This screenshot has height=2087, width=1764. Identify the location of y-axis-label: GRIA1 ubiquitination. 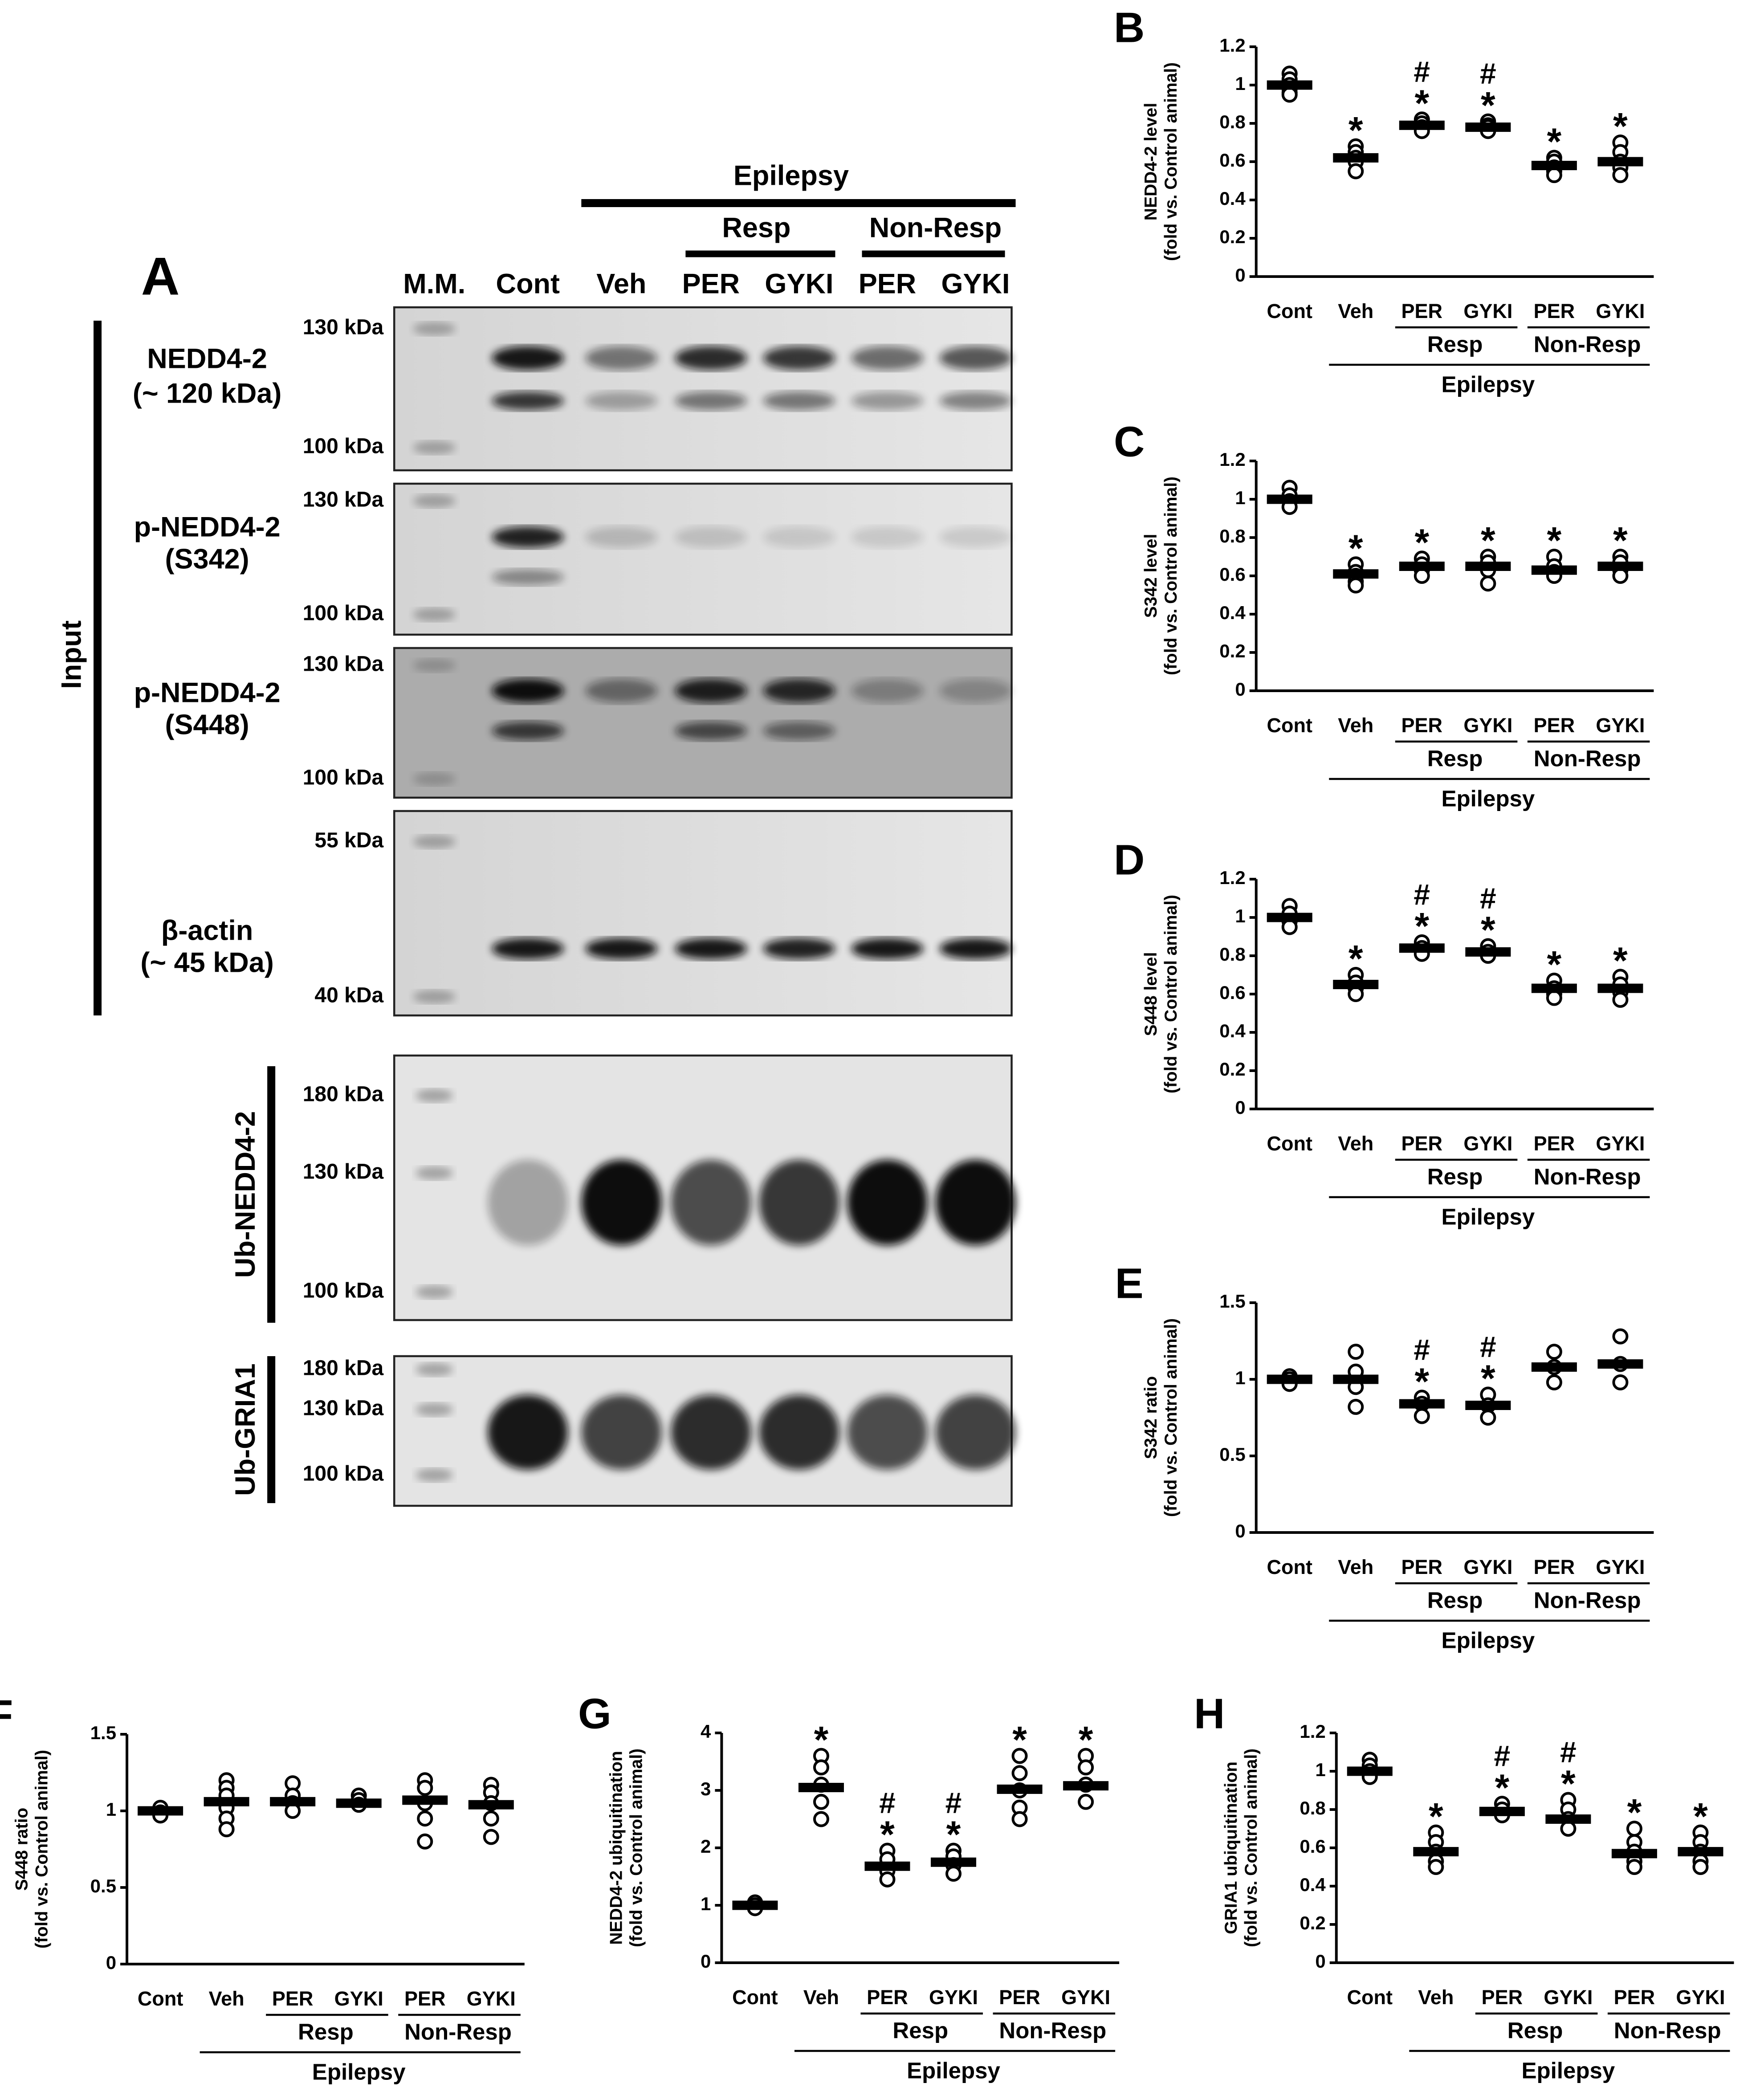
(1231, 1847).